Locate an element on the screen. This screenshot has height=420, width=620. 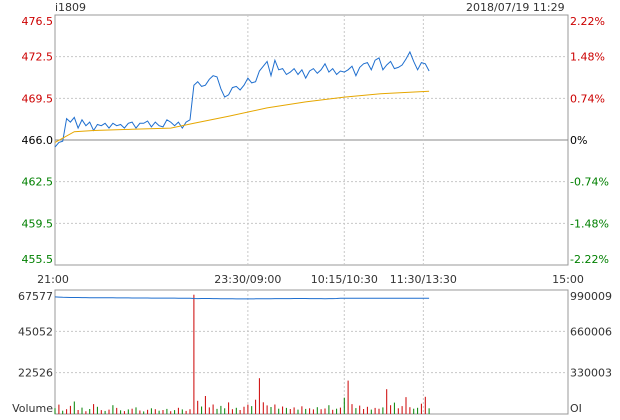
percent-tick-label: -0.74% is located at coordinates (589, 182).